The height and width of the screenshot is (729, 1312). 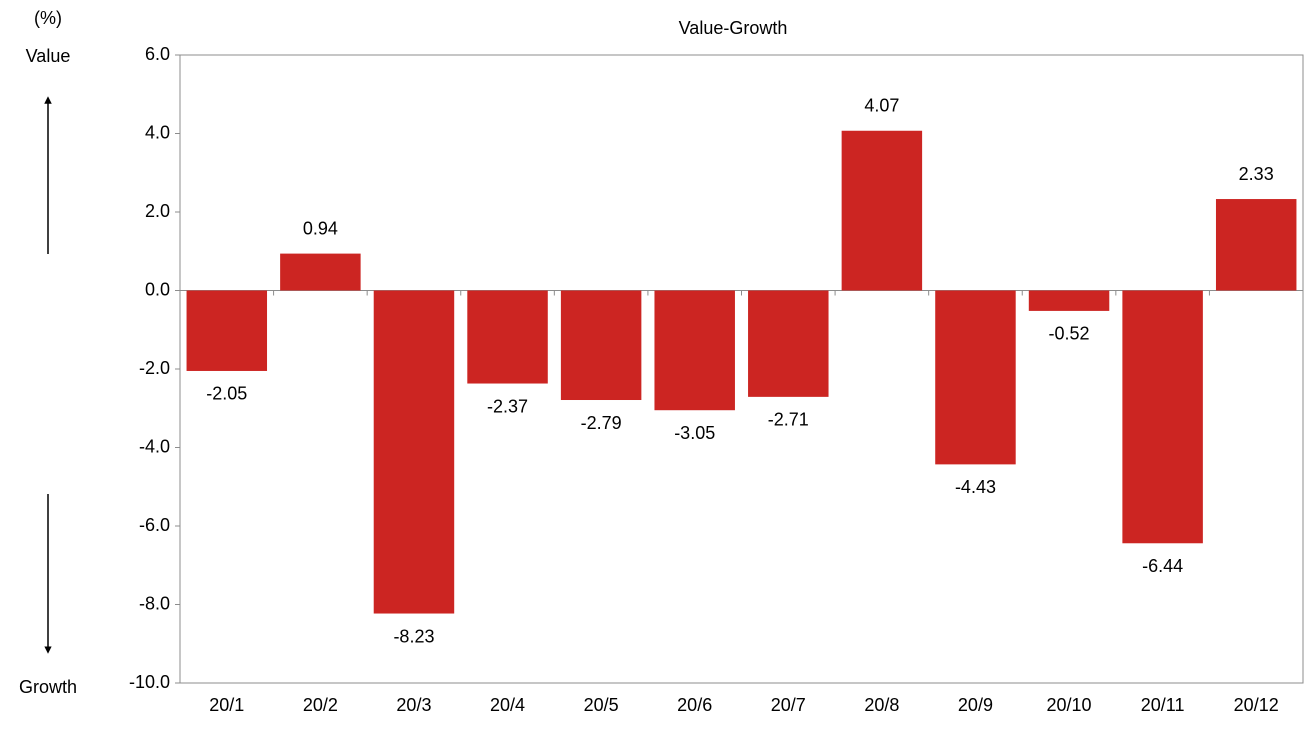 What do you see at coordinates (507, 406) in the screenshot?
I see `data-label: -2.37` at bounding box center [507, 406].